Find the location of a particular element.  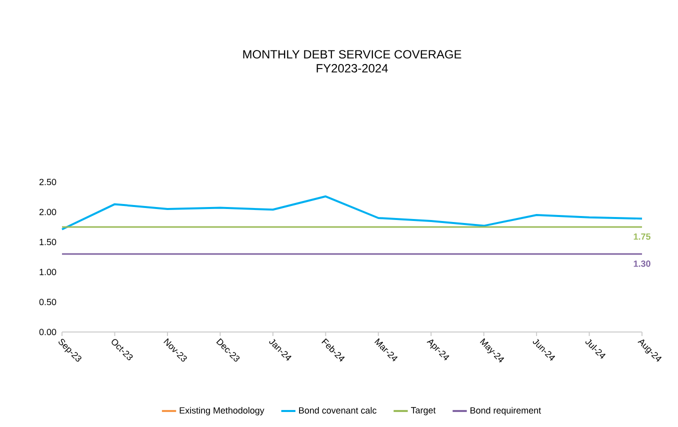

data-label: 1.30 is located at coordinates (642, 263).